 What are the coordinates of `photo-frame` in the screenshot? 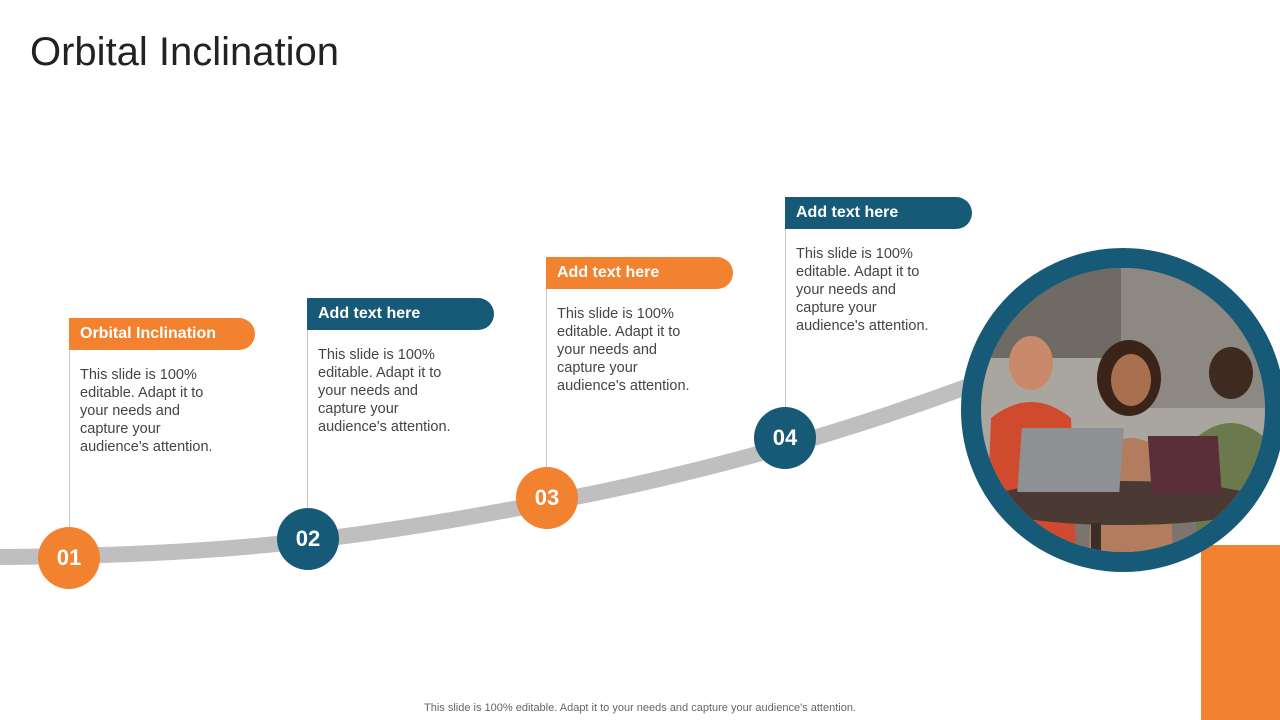 It's located at (1120, 410).